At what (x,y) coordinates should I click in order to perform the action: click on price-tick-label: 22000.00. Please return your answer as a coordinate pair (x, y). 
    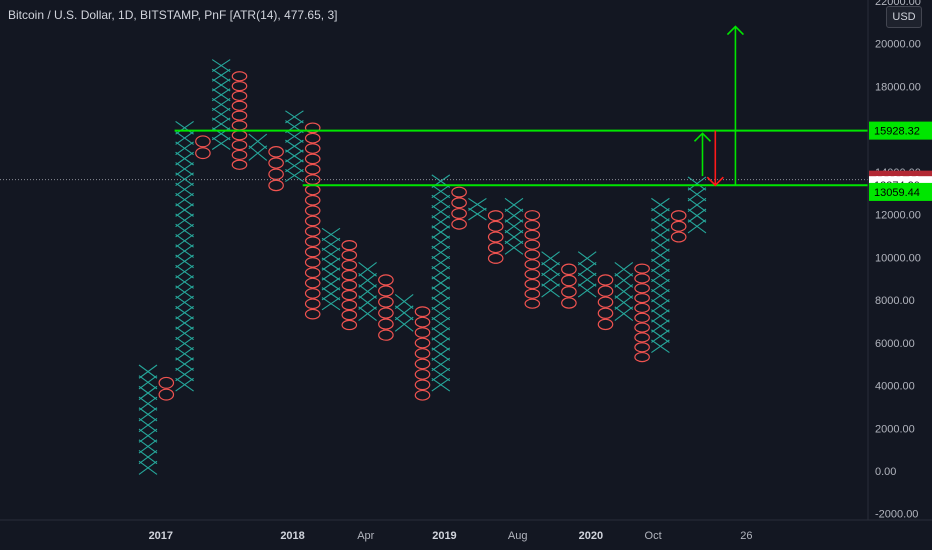
    Looking at the image, I should click on (898, 4).